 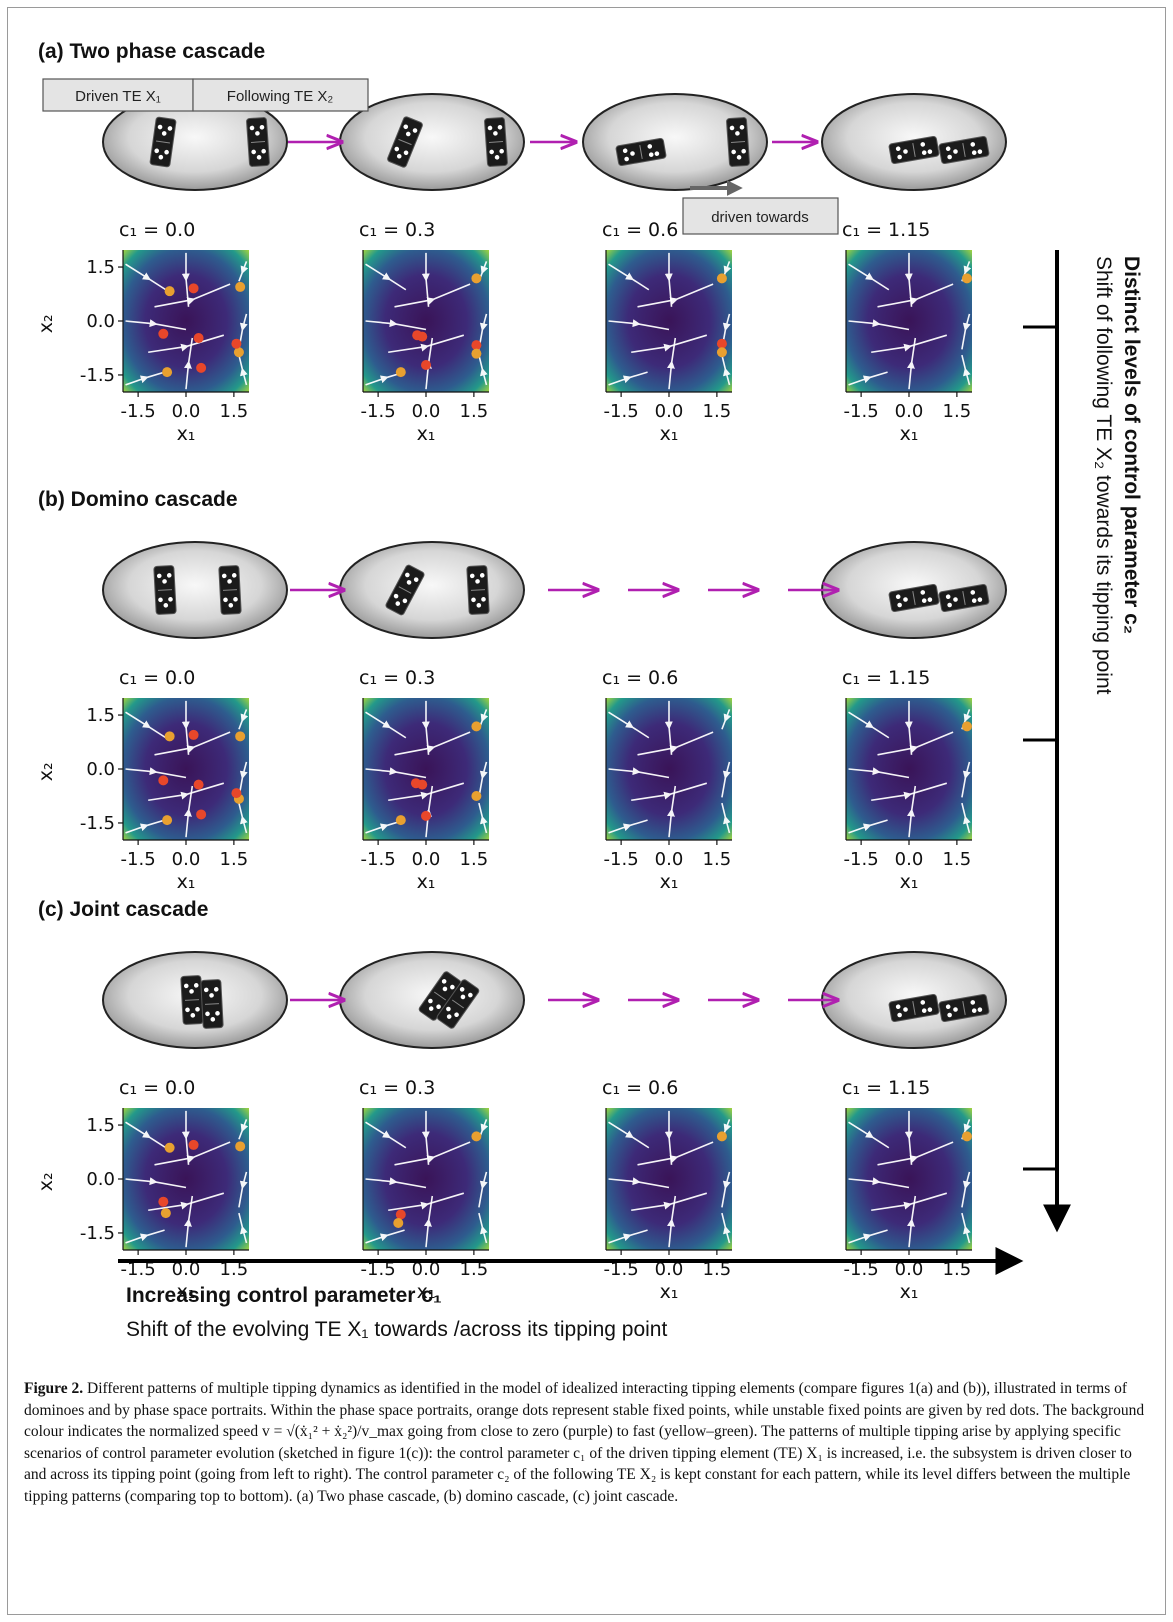 I want to click on phase-portrait: c₁ = 1.15 -1.5 0.0 1.5 x₁, so click(x=907, y=780).